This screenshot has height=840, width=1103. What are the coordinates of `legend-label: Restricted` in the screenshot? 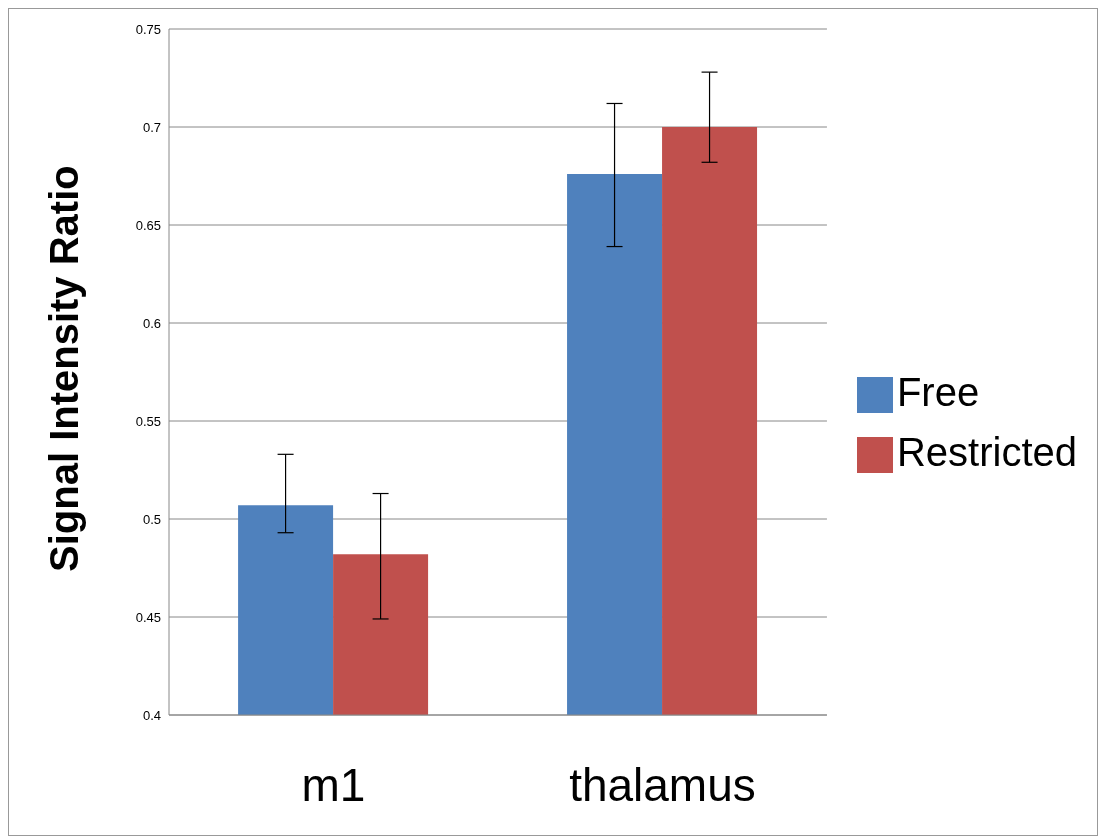 It's located at (986, 452).